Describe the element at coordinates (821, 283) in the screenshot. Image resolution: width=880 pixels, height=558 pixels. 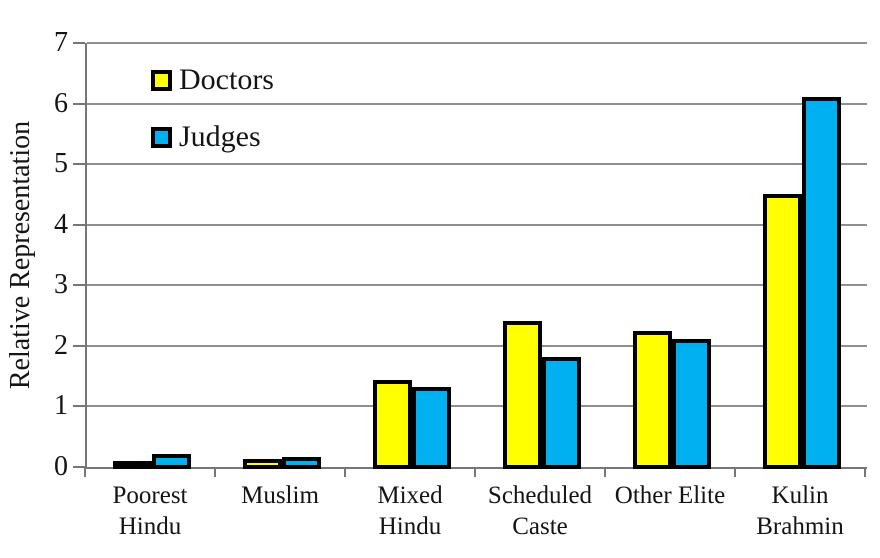
I see `judges-bar-kulin-brahmin` at that location.